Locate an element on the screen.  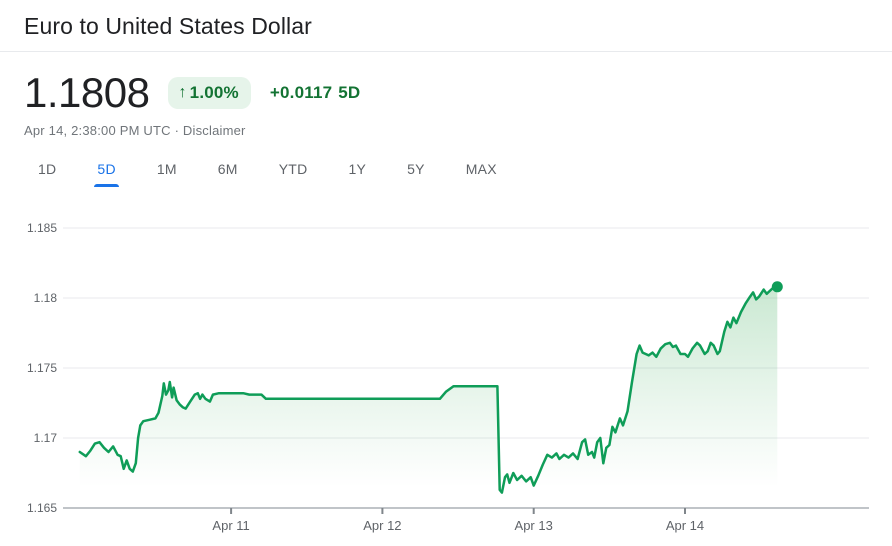
change-absolute-wrap: +0.0117 5D is located at coordinates (315, 93).